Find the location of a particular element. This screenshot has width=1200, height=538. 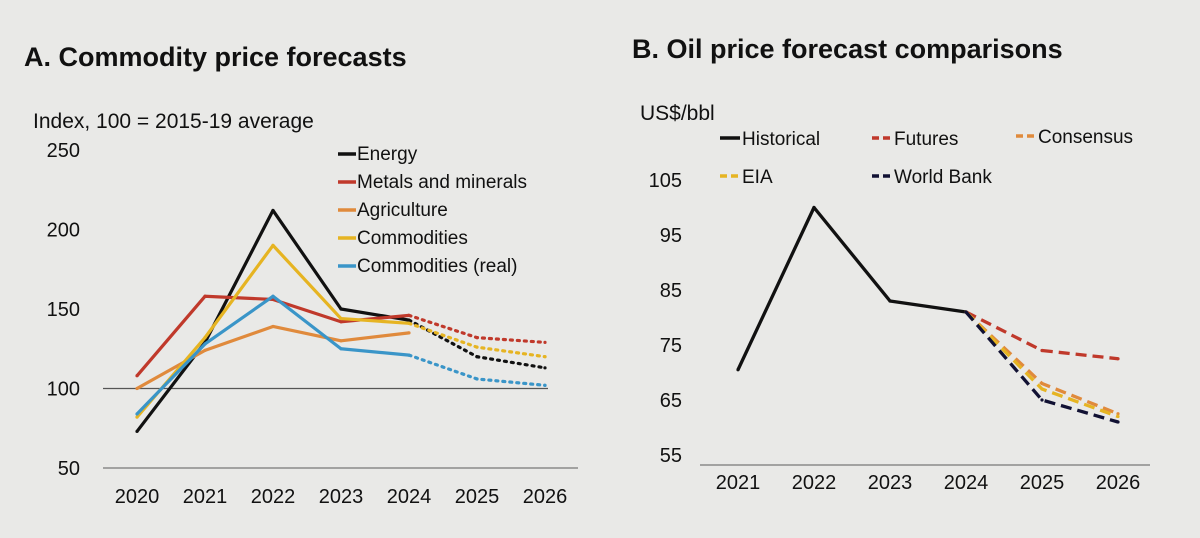

panel-a-legend-label: Commodities is located at coordinates (412, 238).